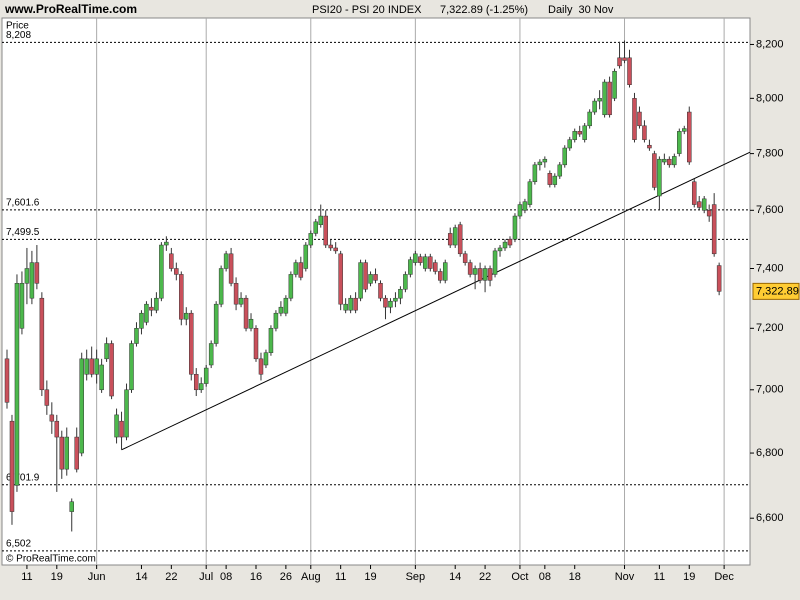 This screenshot has height=600, width=800. Describe the element at coordinates (416, 577) in the screenshot. I see `x-tick-label: Sep` at that location.